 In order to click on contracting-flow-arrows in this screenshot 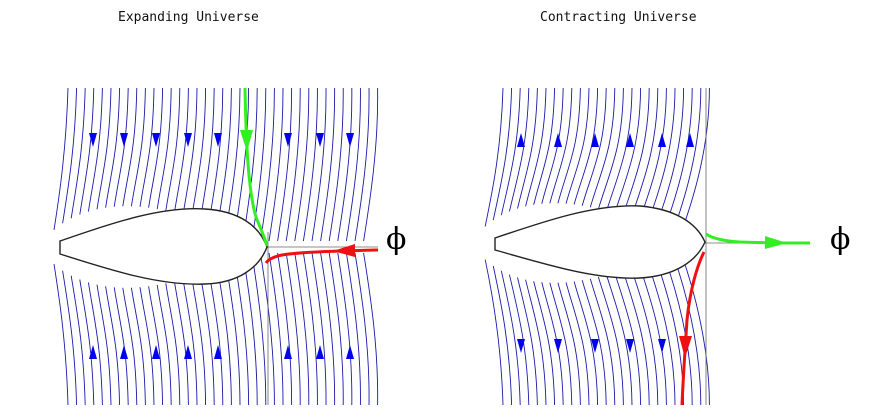, I will do `click(605, 243)`.